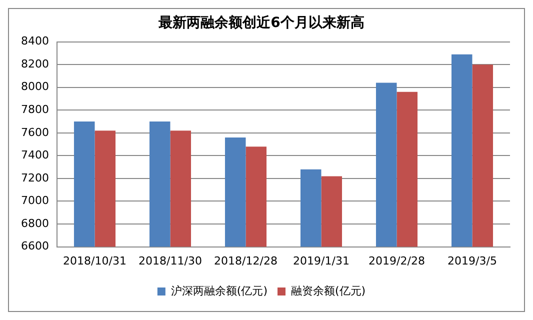 The height and width of the screenshot is (320, 533). What do you see at coordinates (34, 132) in the screenshot?
I see `y-tick-label: 7600` at bounding box center [34, 132].